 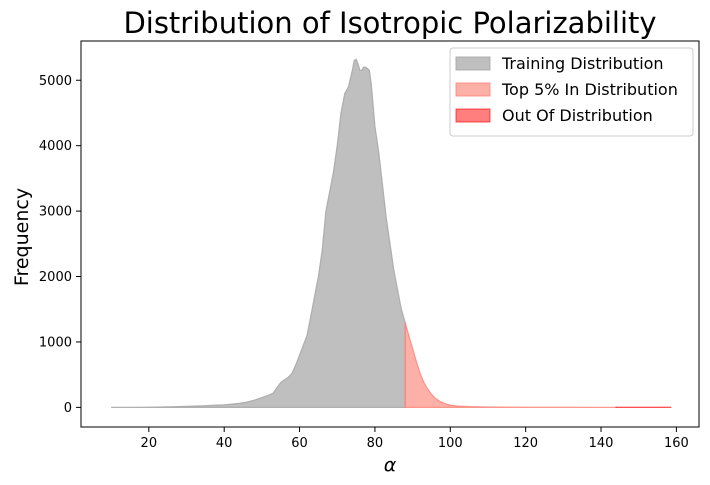 I want to click on y-tick-label: 5000, so click(x=55, y=81).